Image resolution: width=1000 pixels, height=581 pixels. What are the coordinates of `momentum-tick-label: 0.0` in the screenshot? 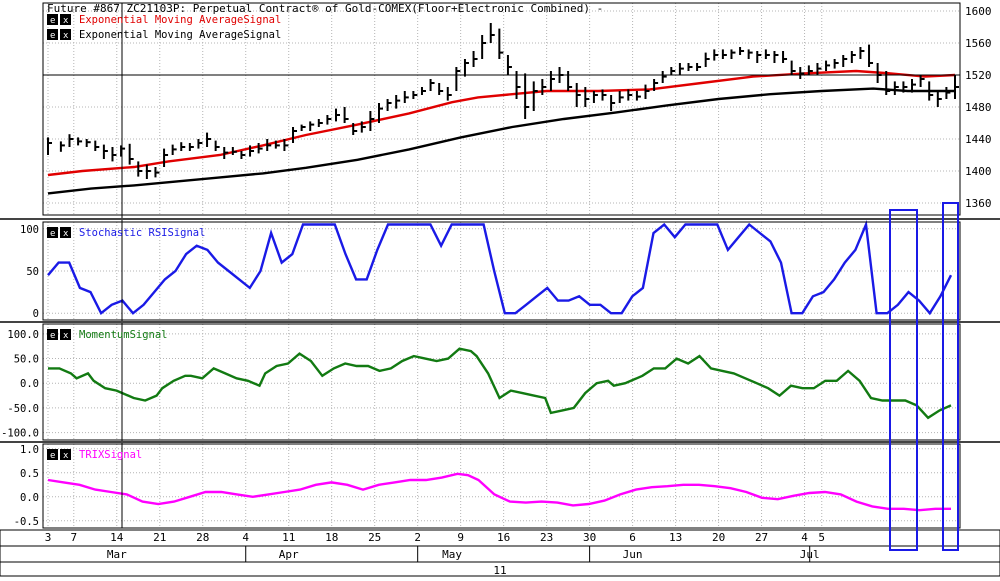 It's located at (29, 384).